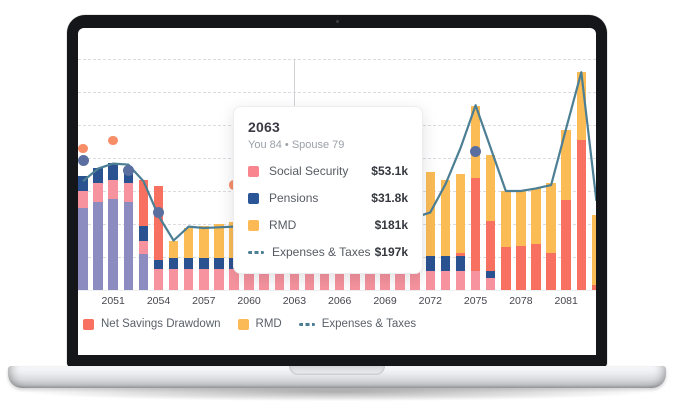  What do you see at coordinates (339, 281) in the screenshot?
I see `bar-2066-social_security` at bounding box center [339, 281].